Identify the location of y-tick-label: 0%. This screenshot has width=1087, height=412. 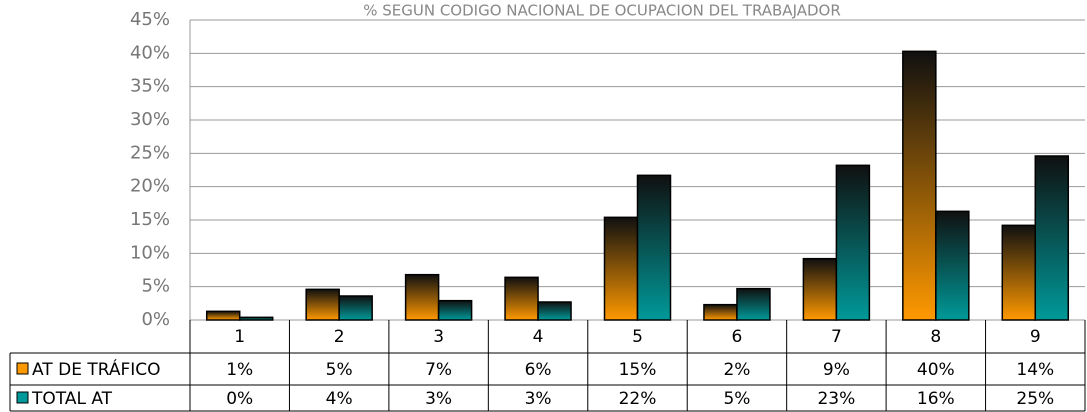
(155, 319).